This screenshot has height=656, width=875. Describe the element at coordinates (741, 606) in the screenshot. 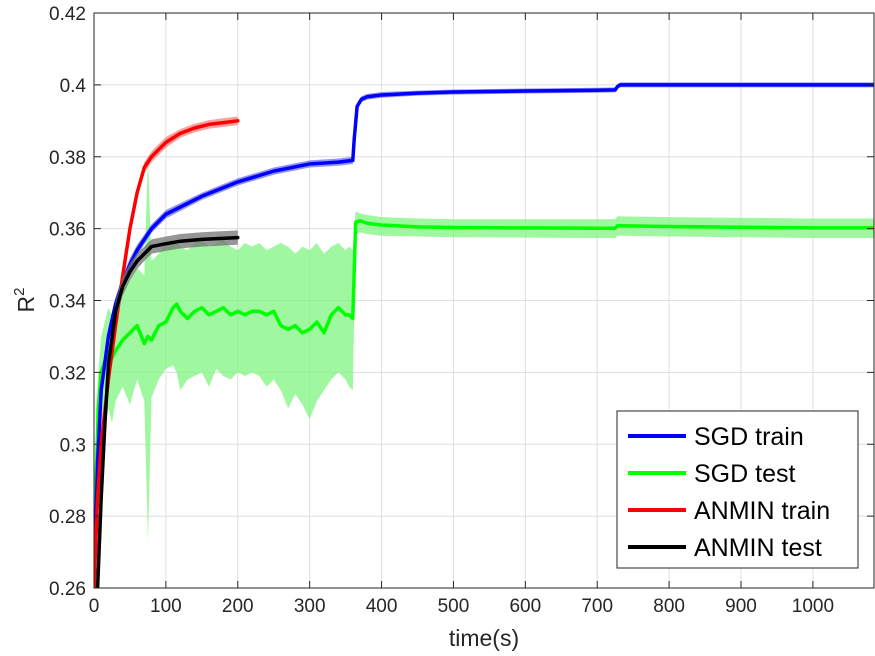

I see `x-tick-label: 900` at that location.